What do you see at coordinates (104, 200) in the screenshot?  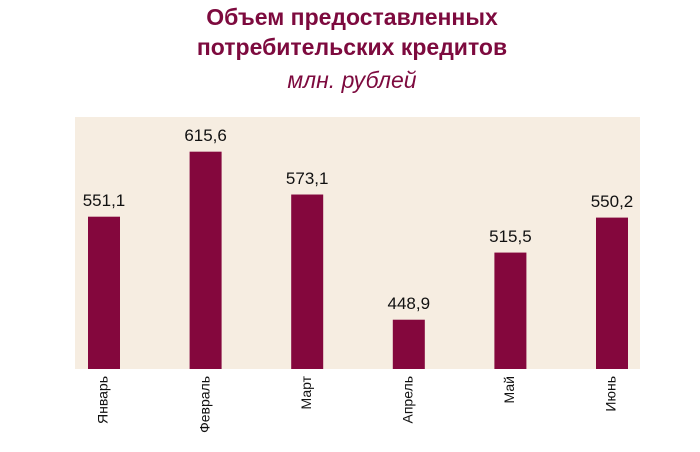 I see `value-label: 551,1` at bounding box center [104, 200].